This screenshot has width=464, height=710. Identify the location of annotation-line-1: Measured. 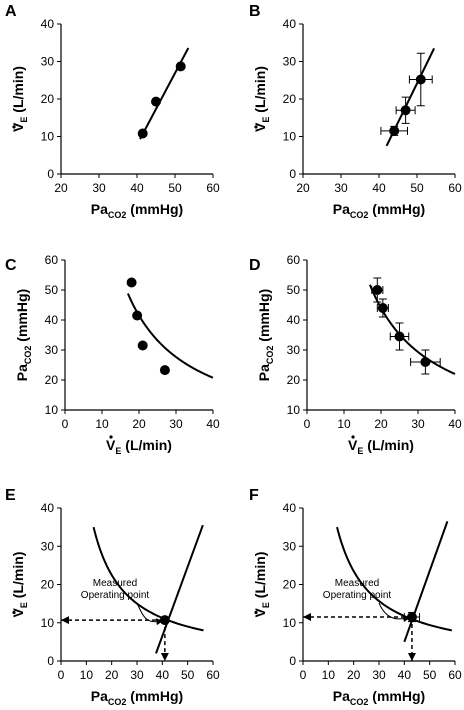
(357, 583).